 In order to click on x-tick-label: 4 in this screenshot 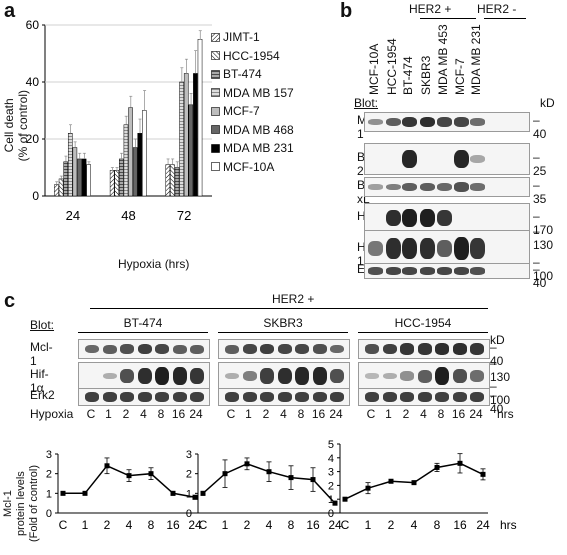, I will do `click(414, 525)`.